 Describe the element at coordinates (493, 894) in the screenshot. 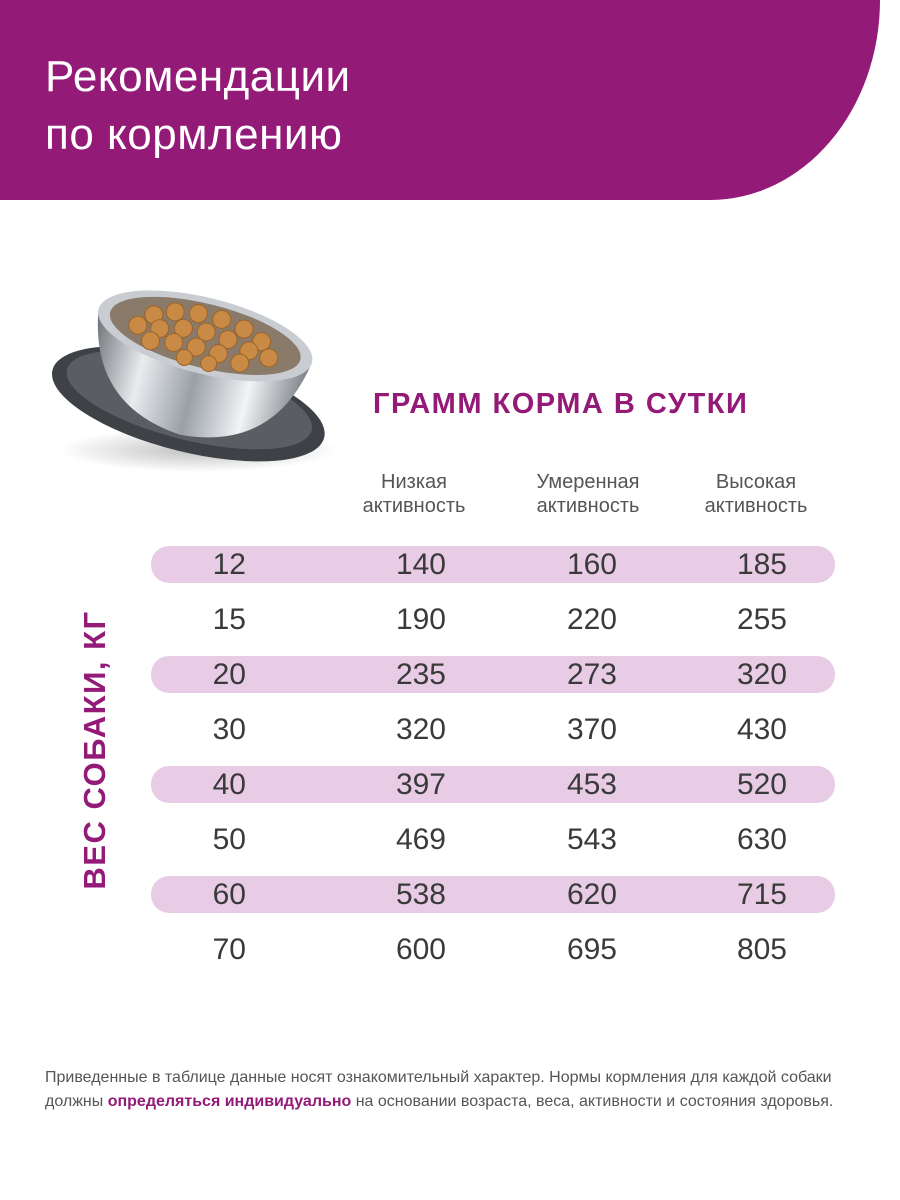

I see `table-row: 60 538 620 715` at that location.